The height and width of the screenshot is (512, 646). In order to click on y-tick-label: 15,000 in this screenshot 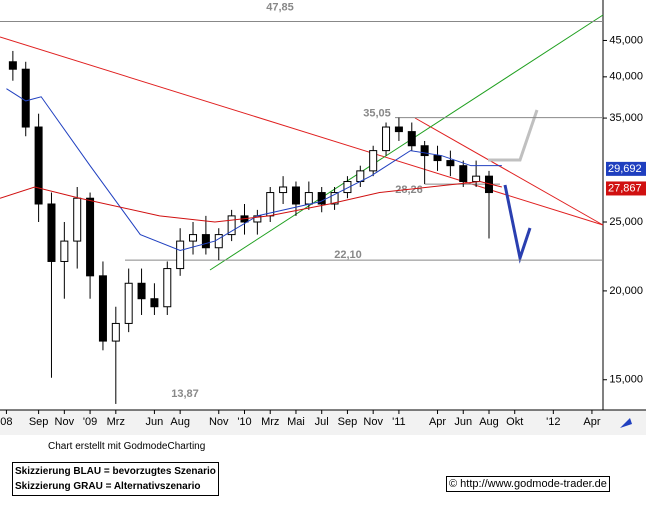, I will do `click(626, 380)`.